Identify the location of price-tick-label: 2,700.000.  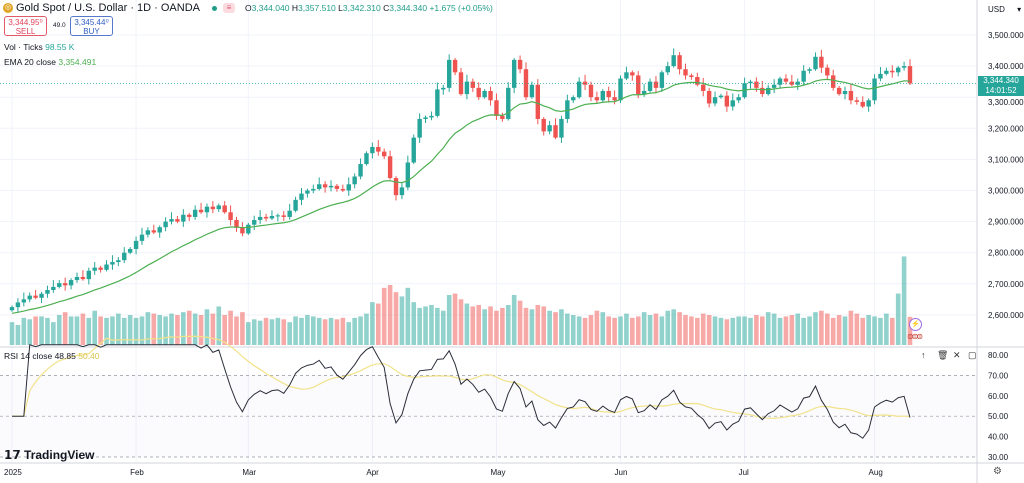
(1006, 284).